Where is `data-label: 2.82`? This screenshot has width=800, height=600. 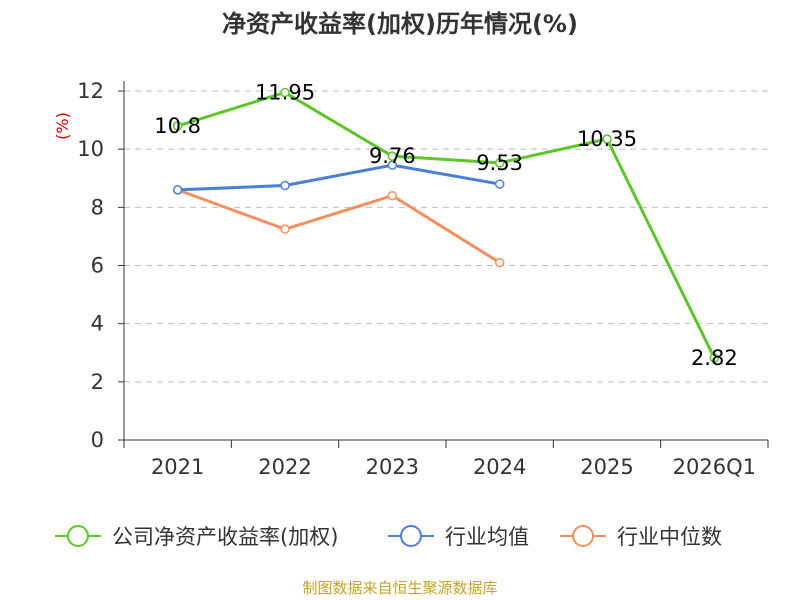 data-label: 2.82 is located at coordinates (714, 358).